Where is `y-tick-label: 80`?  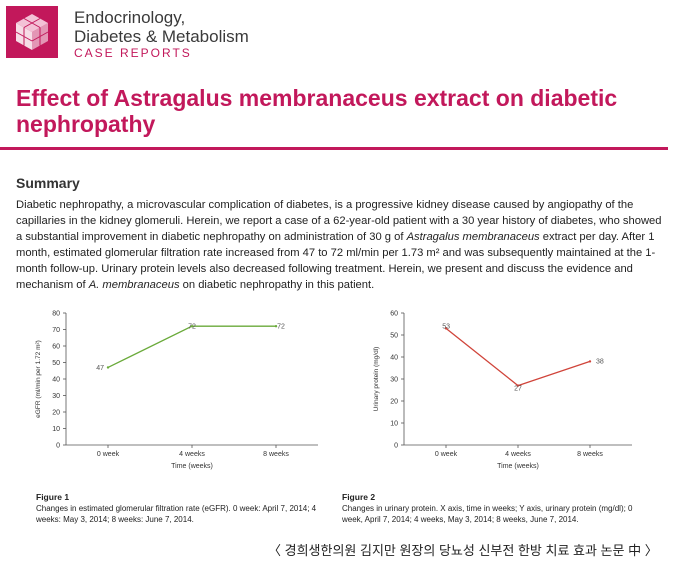
y-tick-label: 80 is located at coordinates (56, 314).